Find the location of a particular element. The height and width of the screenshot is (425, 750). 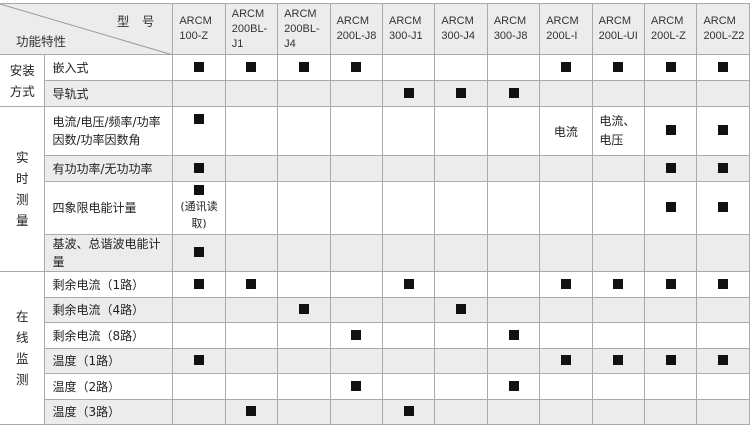

table-row: 温度（2路） is located at coordinates (375, 386).